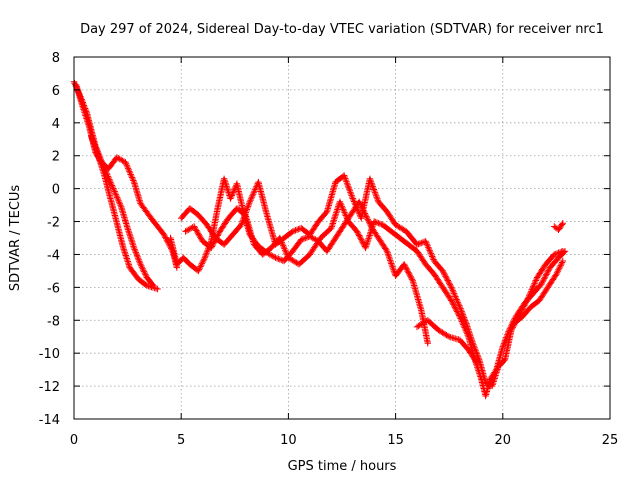 This screenshot has width=640, height=480. What do you see at coordinates (53, 288) in the screenshot?
I see `y-tick-label: -6` at bounding box center [53, 288].